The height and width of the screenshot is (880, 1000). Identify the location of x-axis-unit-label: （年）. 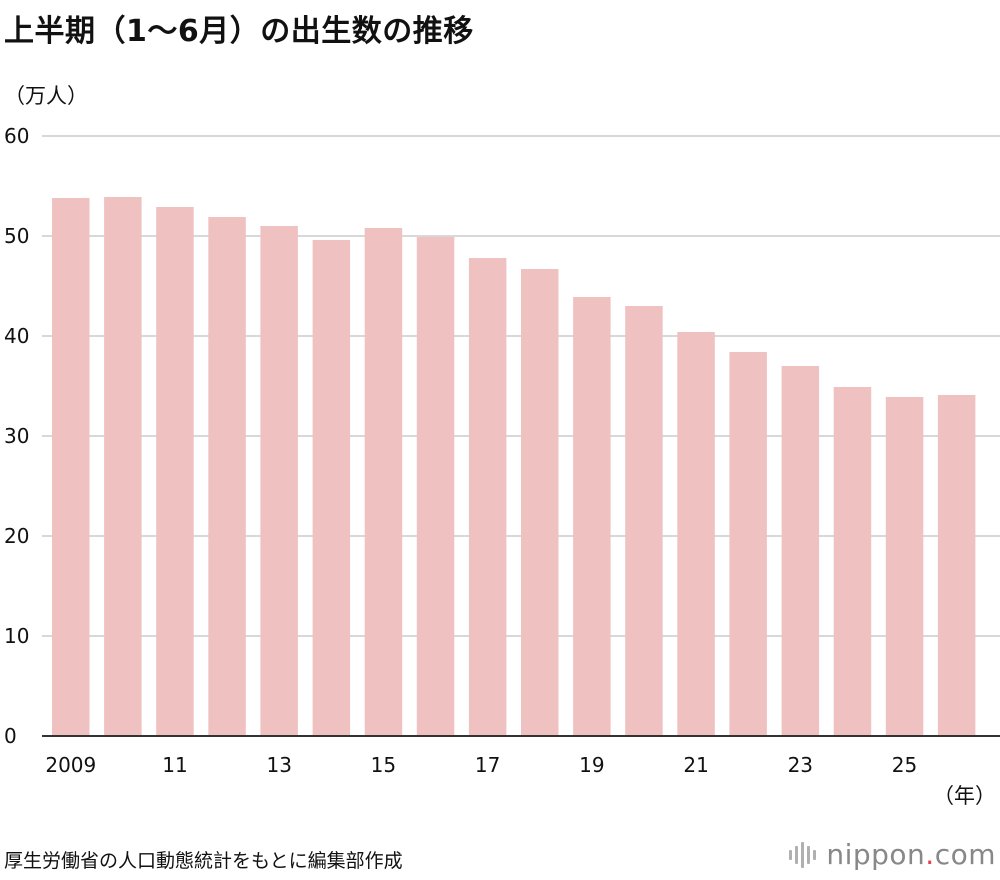
(964, 796).